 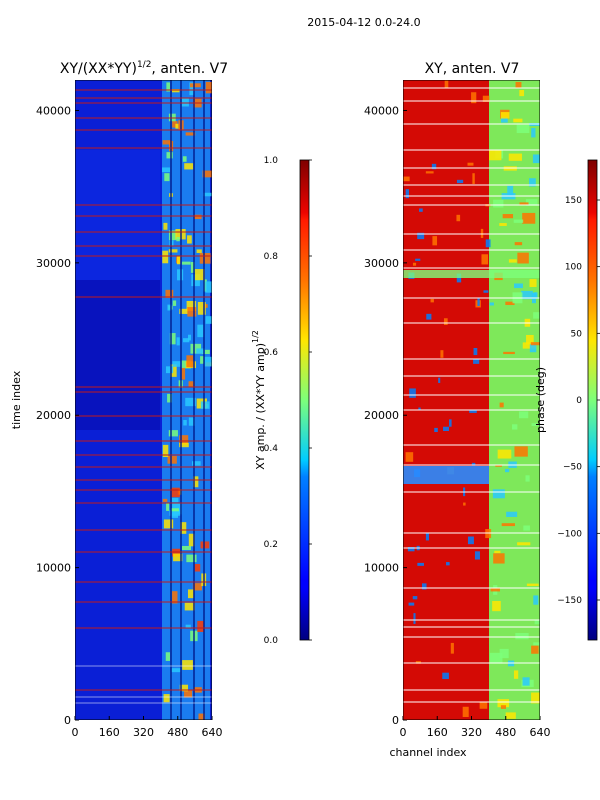 What do you see at coordinates (569, 601) in the screenshot?
I see `colorbar-tick-label: −150` at bounding box center [569, 601].